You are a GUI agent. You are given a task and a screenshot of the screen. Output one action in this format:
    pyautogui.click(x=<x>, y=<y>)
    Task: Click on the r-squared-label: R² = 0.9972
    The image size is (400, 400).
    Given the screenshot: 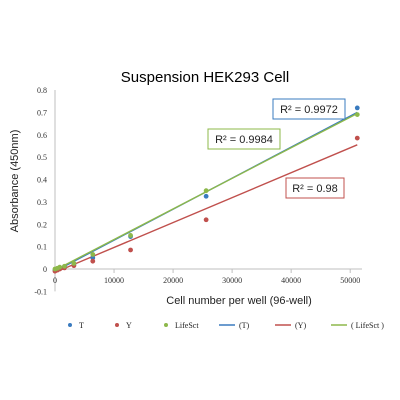 What is the action you would take?
    pyautogui.click(x=309, y=110)
    